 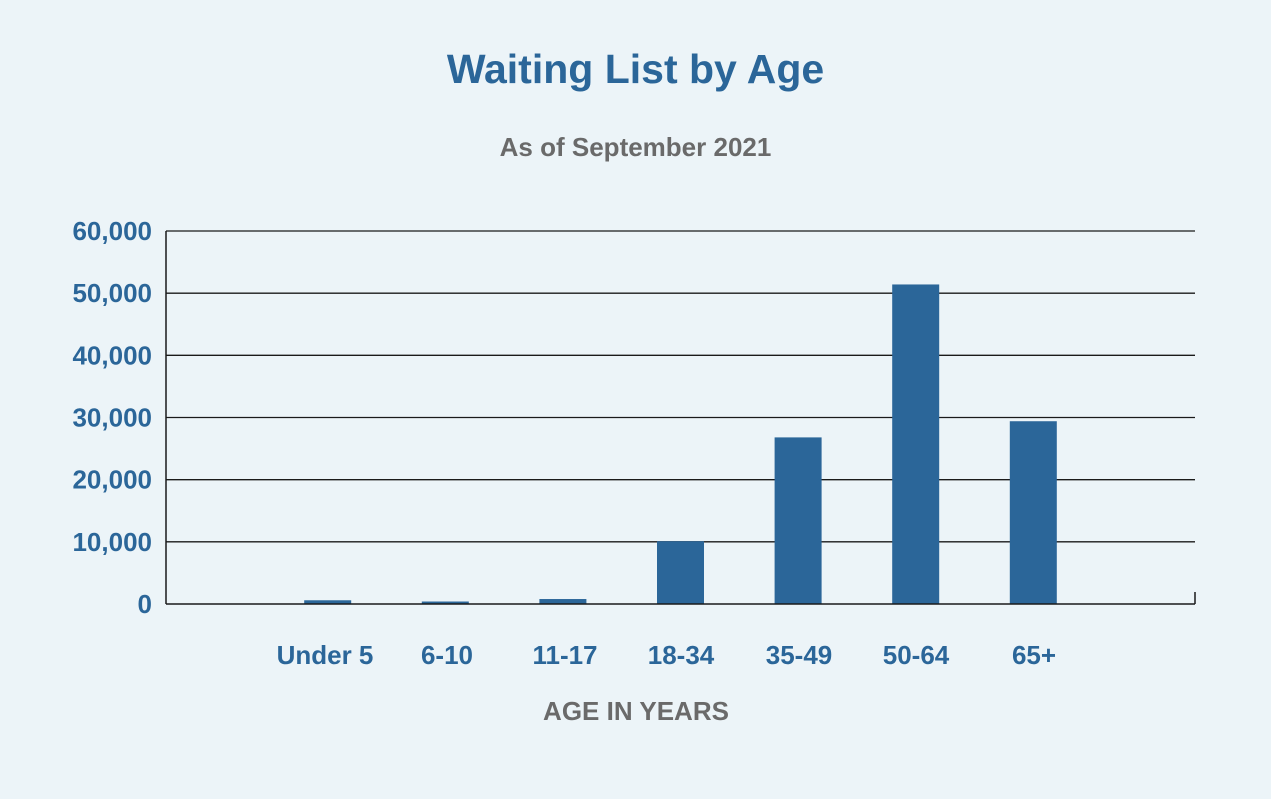 What do you see at coordinates (564, 655) in the screenshot?
I see `x-tick-label: 11-17` at bounding box center [564, 655].